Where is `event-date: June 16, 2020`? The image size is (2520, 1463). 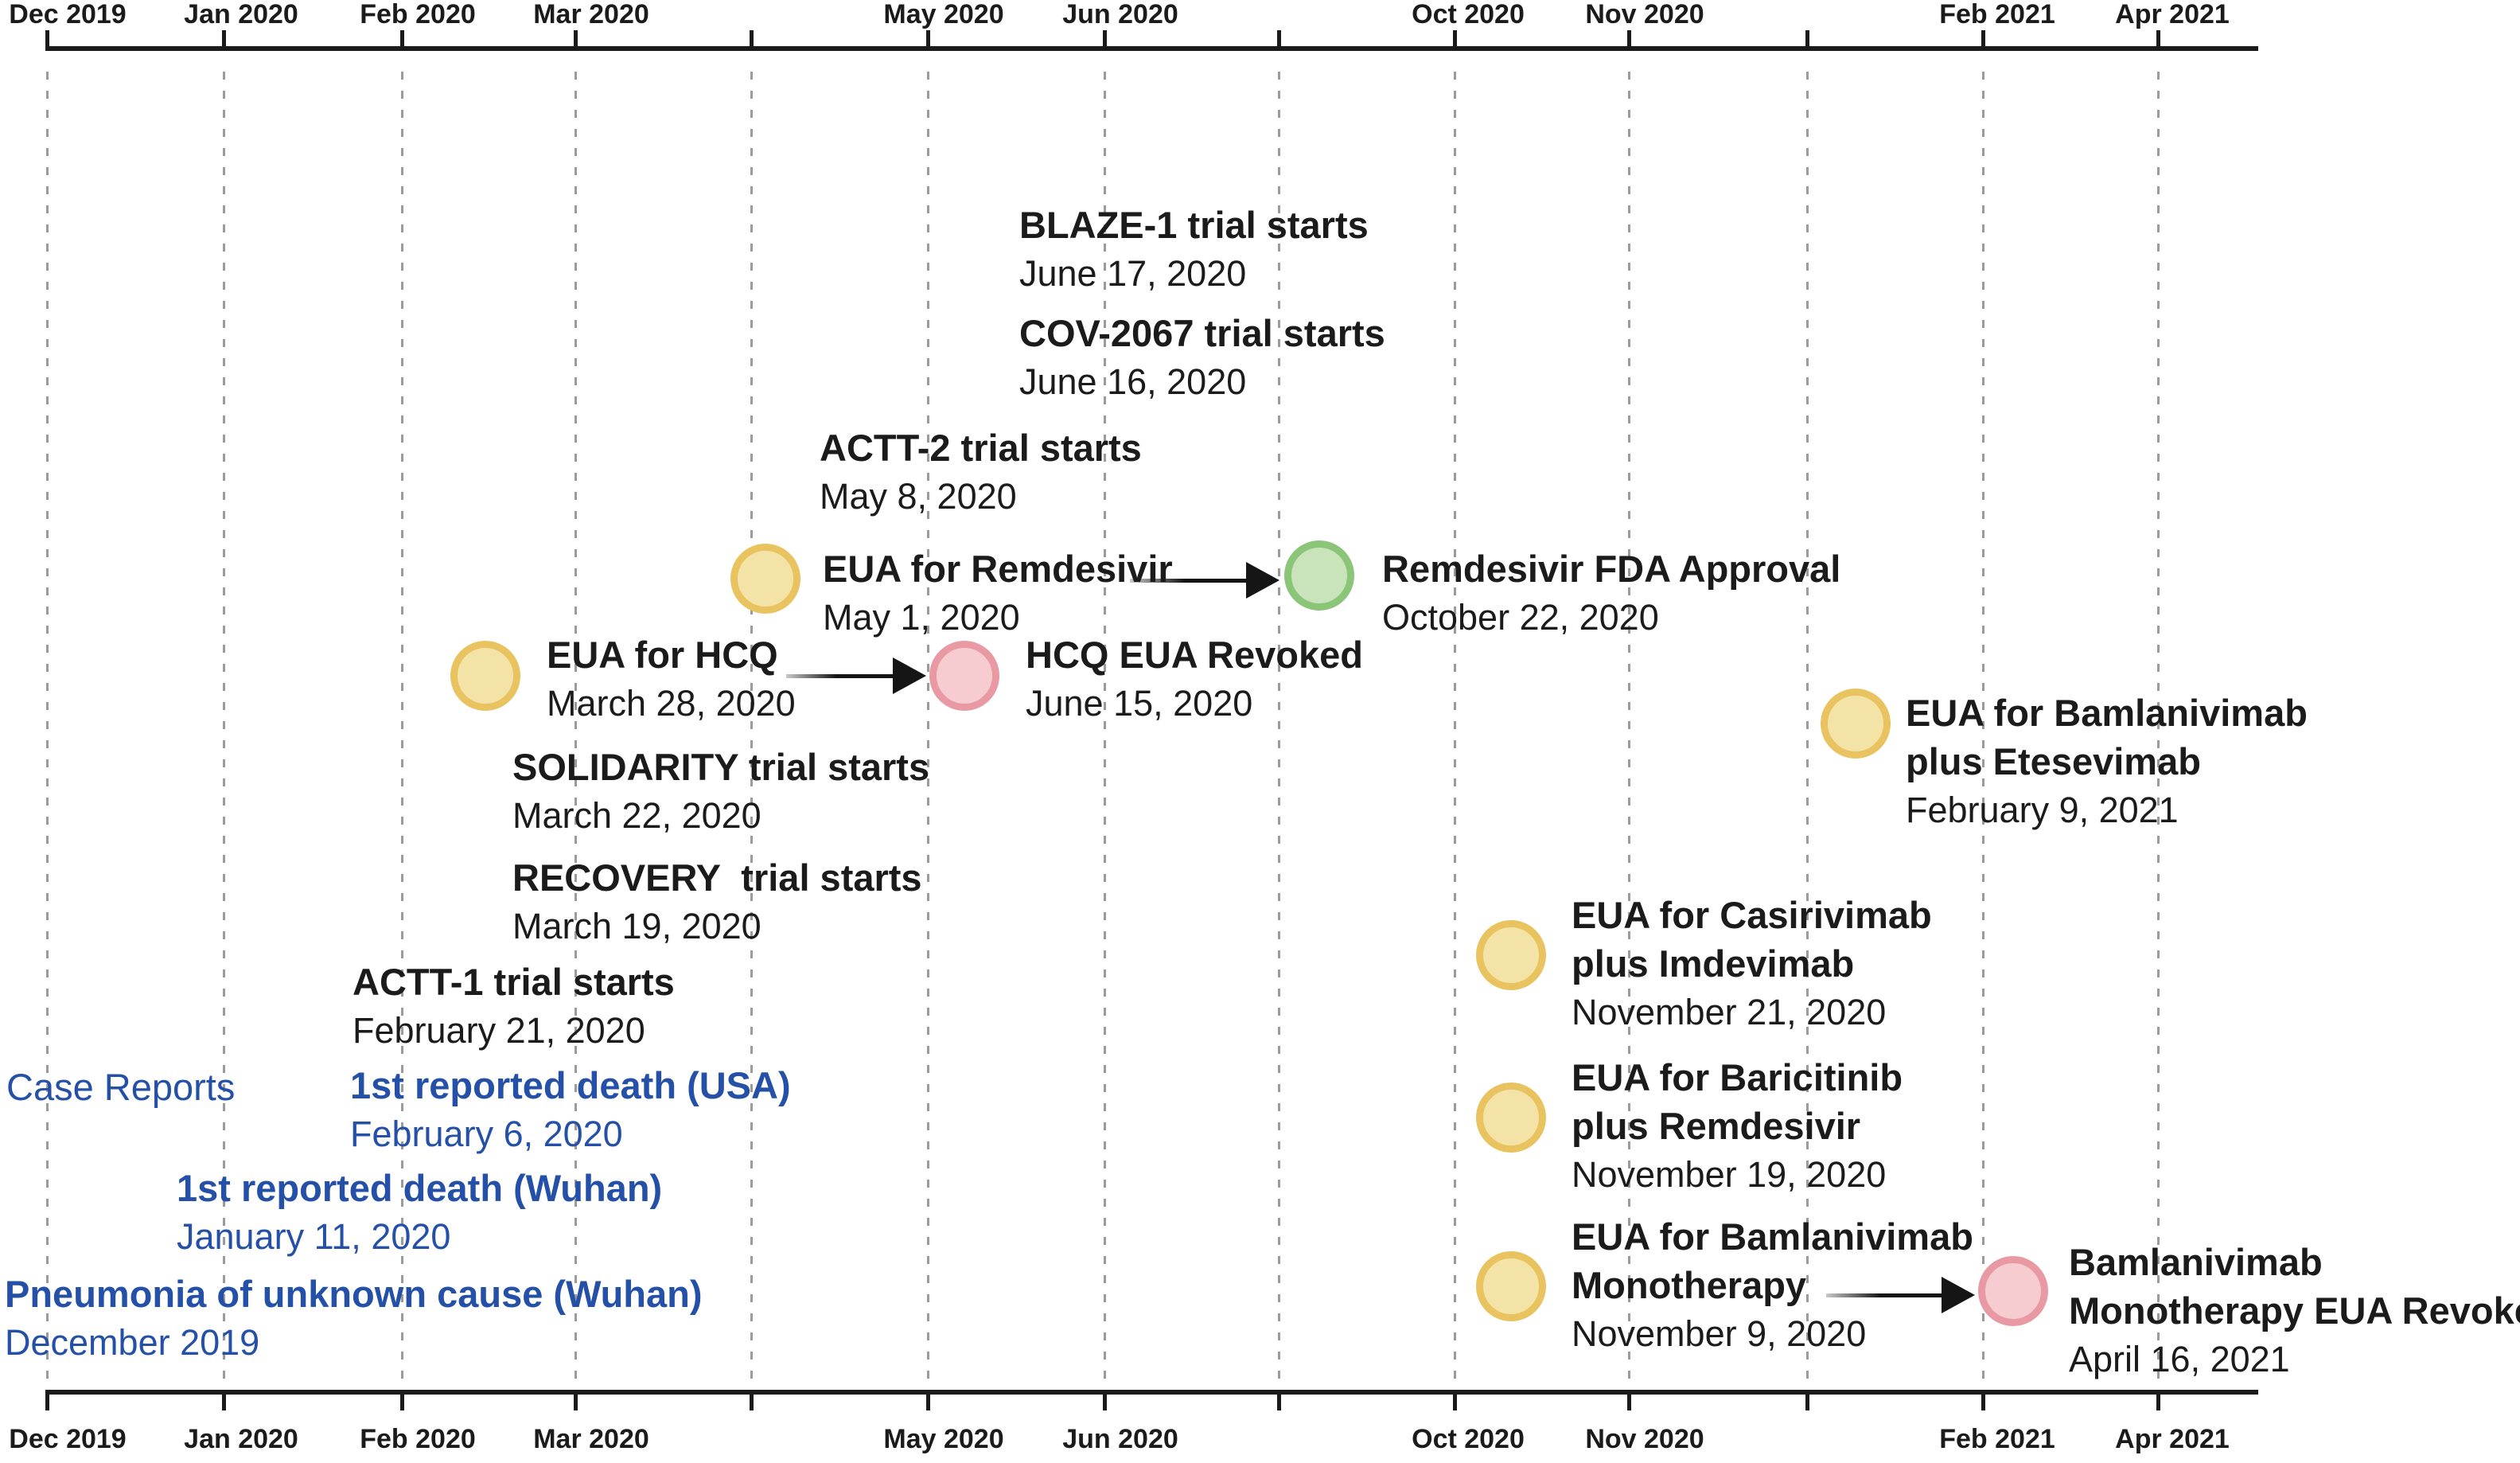 event-date: June 16, 2020 is located at coordinates (1133, 382).